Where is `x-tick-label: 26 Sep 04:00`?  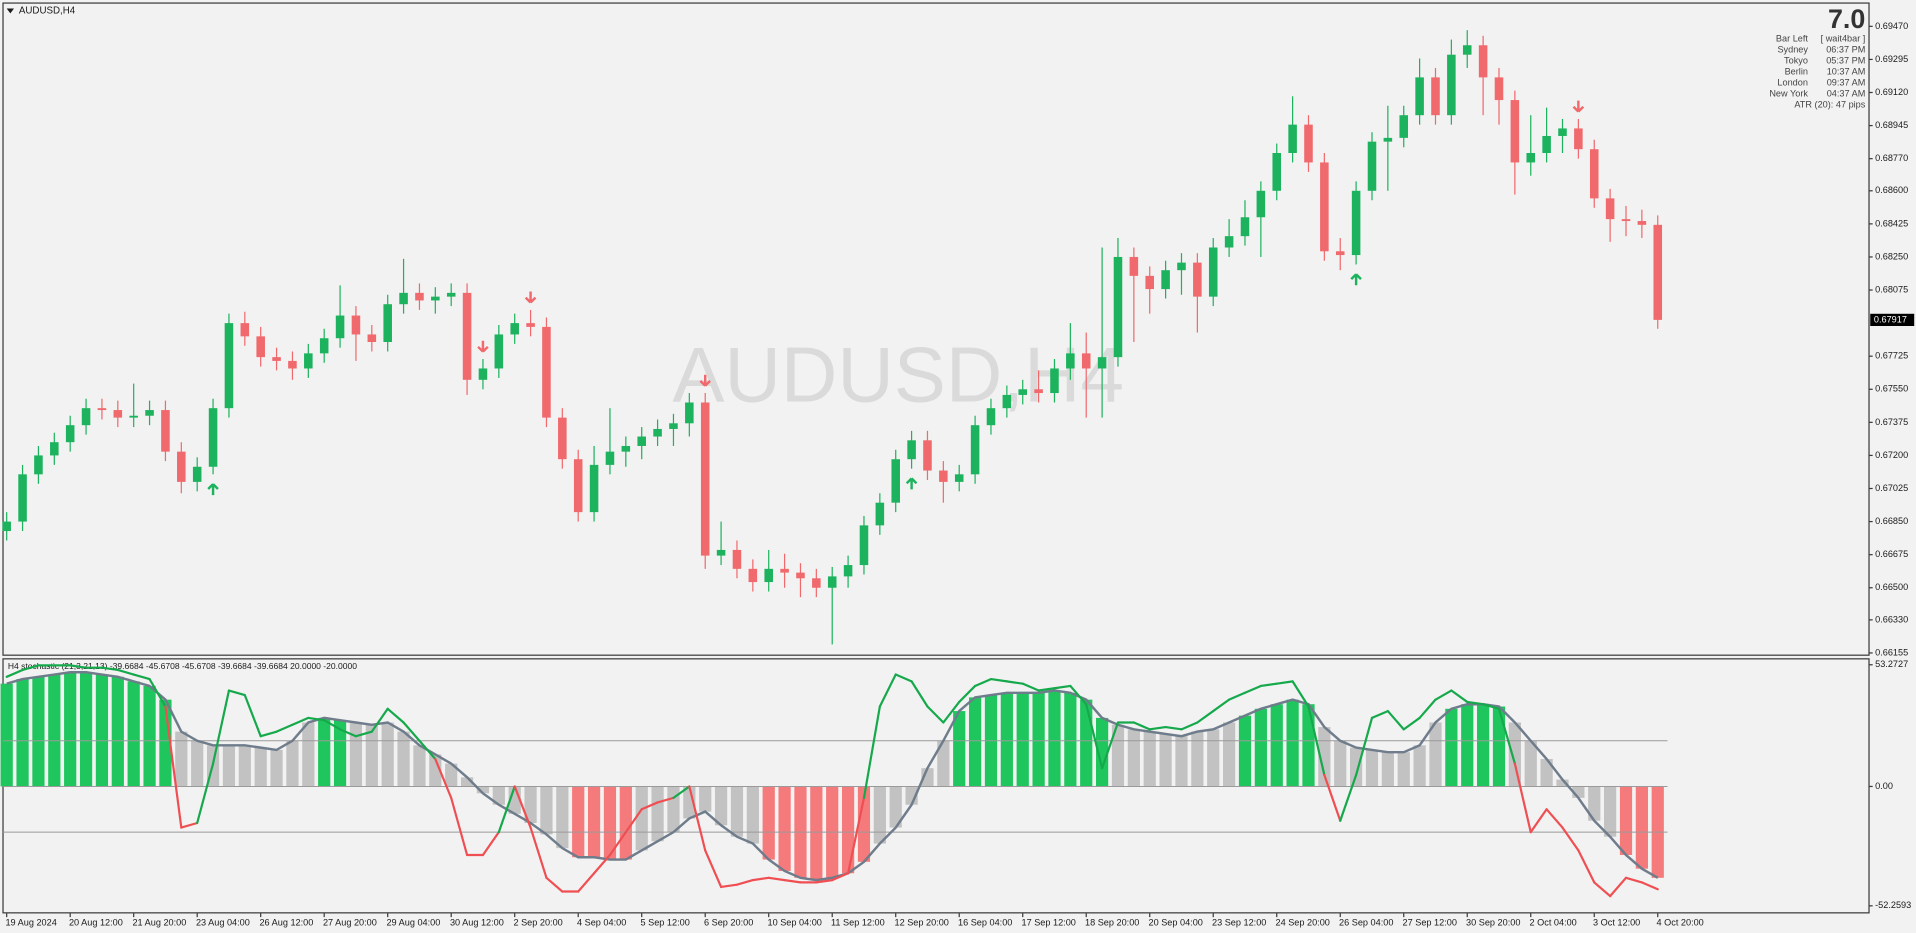 x-tick-label: 26 Sep 04:00 is located at coordinates (1366, 923).